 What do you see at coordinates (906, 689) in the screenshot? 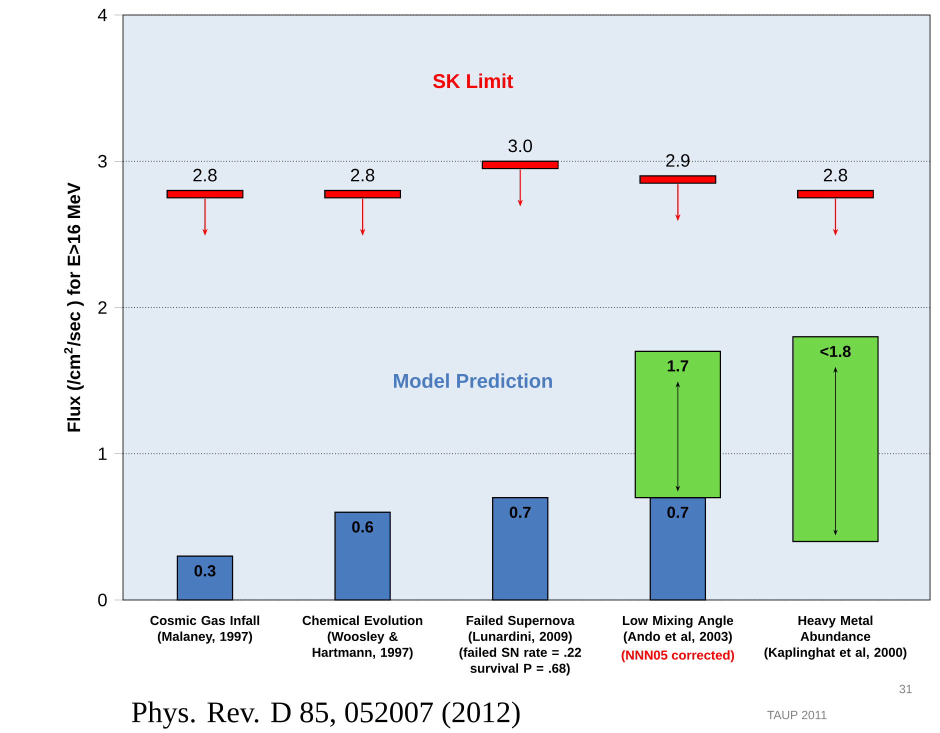
I see `text: 31` at bounding box center [906, 689].